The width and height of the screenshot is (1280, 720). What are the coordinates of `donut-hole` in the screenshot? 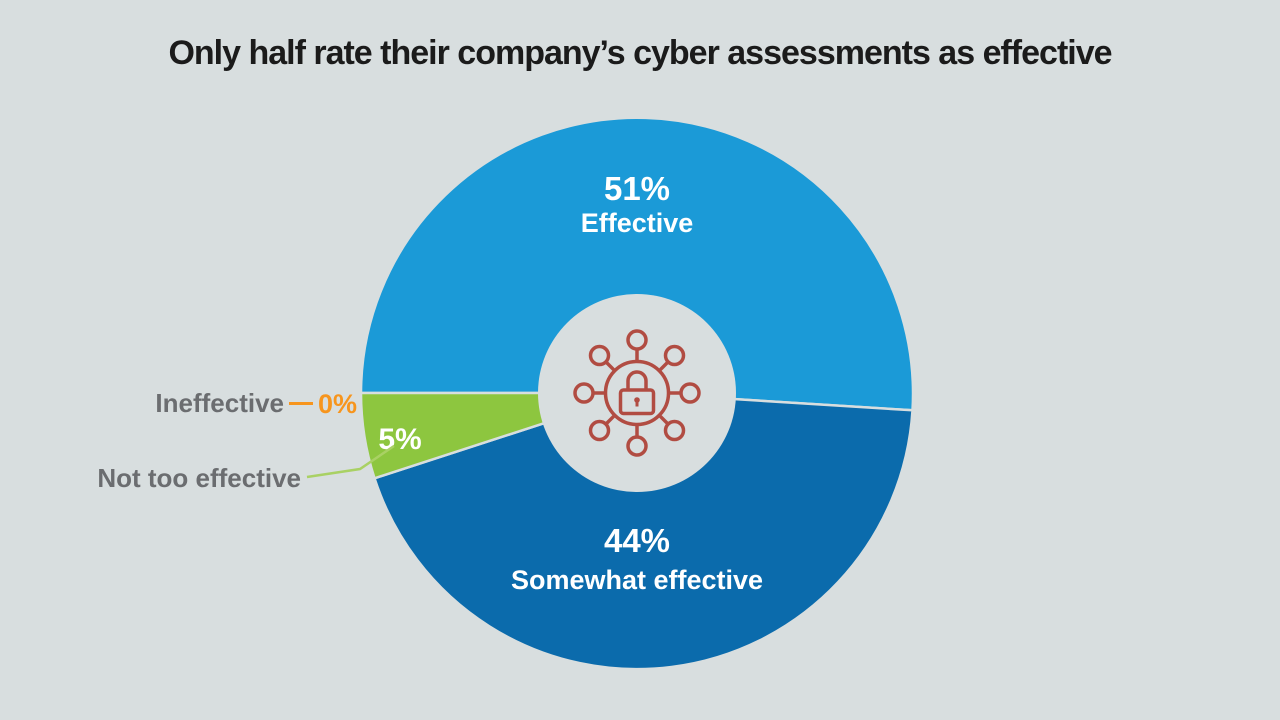 It's located at (637, 393).